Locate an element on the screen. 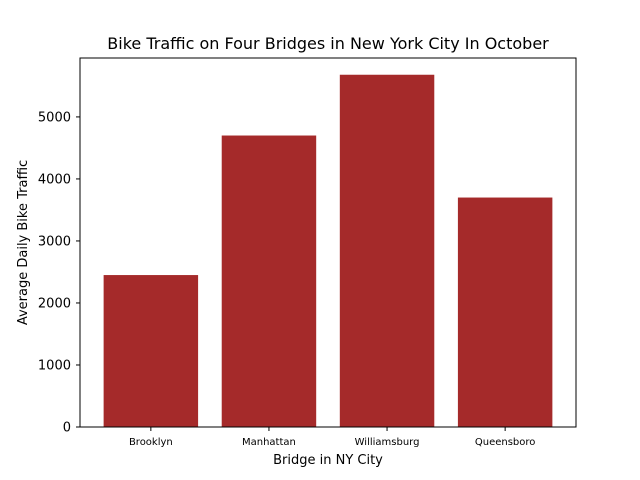  bar-williamsburg is located at coordinates (387, 250).